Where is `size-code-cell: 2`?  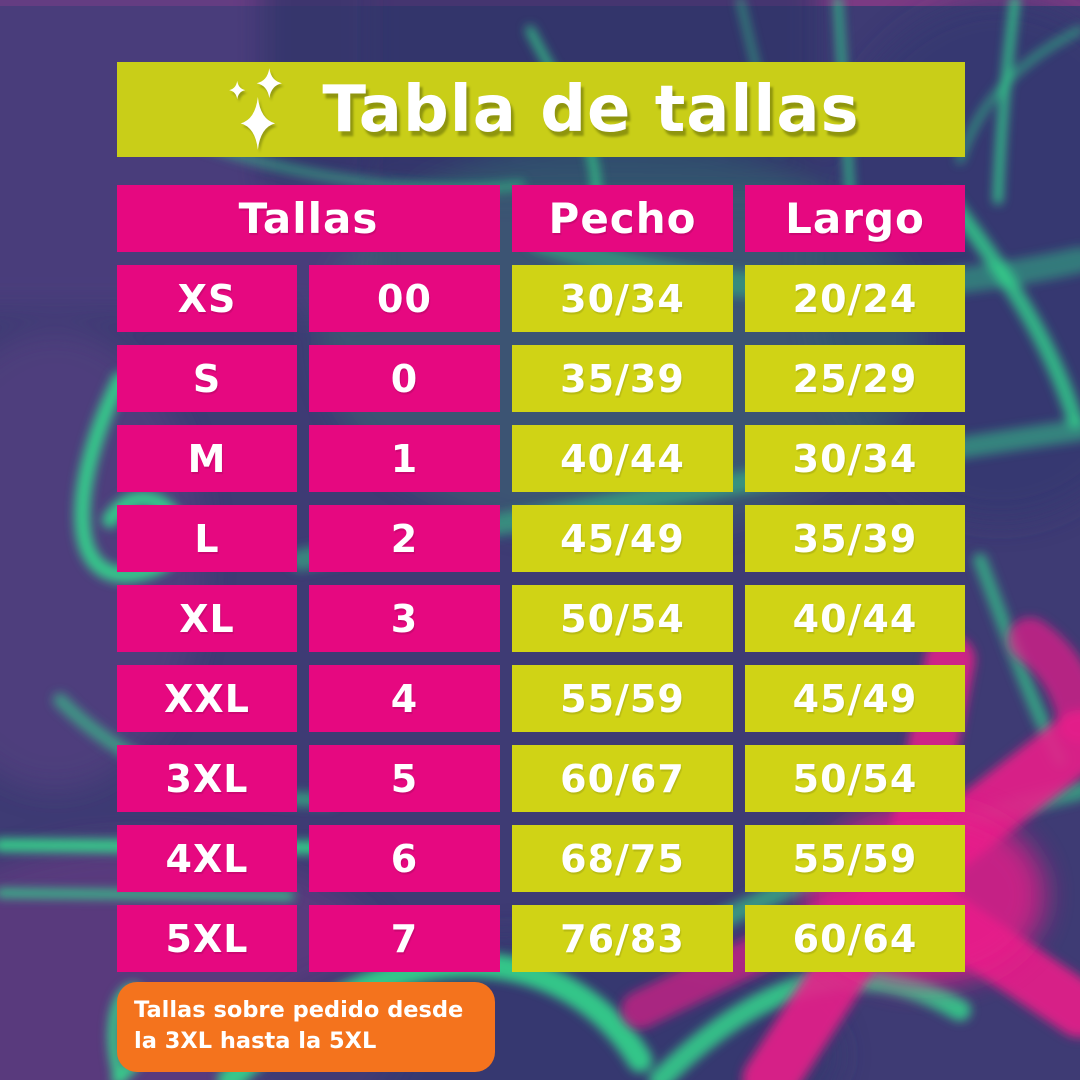
size-code-cell: 2 is located at coordinates (404, 538).